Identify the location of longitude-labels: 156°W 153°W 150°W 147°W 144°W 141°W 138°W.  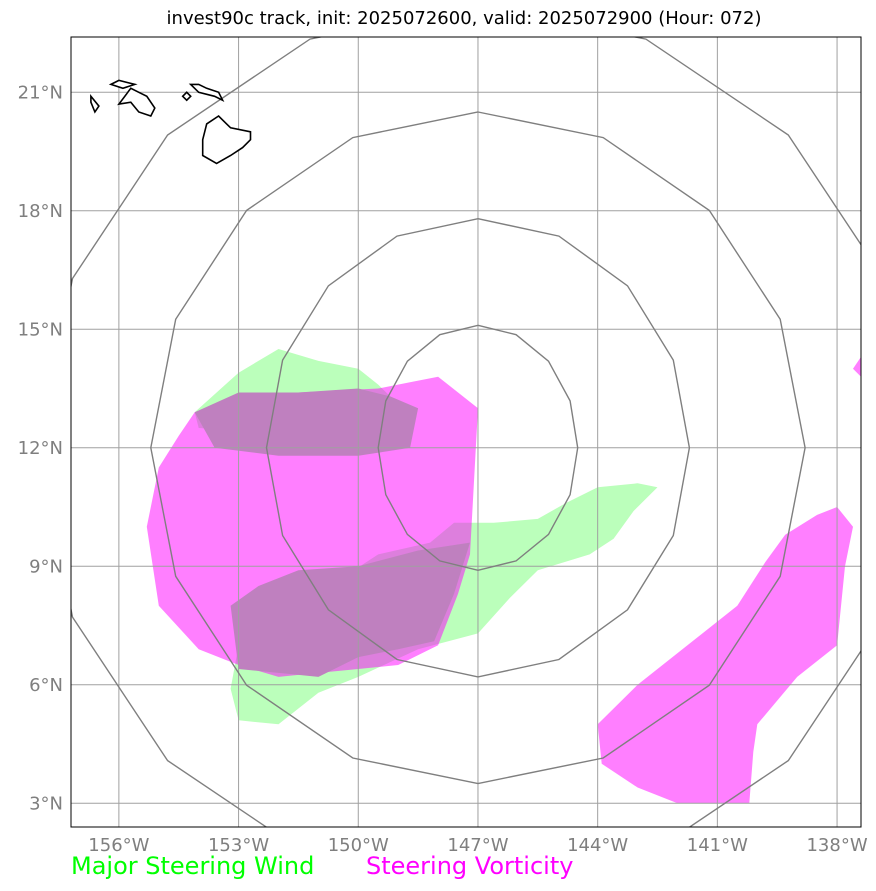
(478, 845).